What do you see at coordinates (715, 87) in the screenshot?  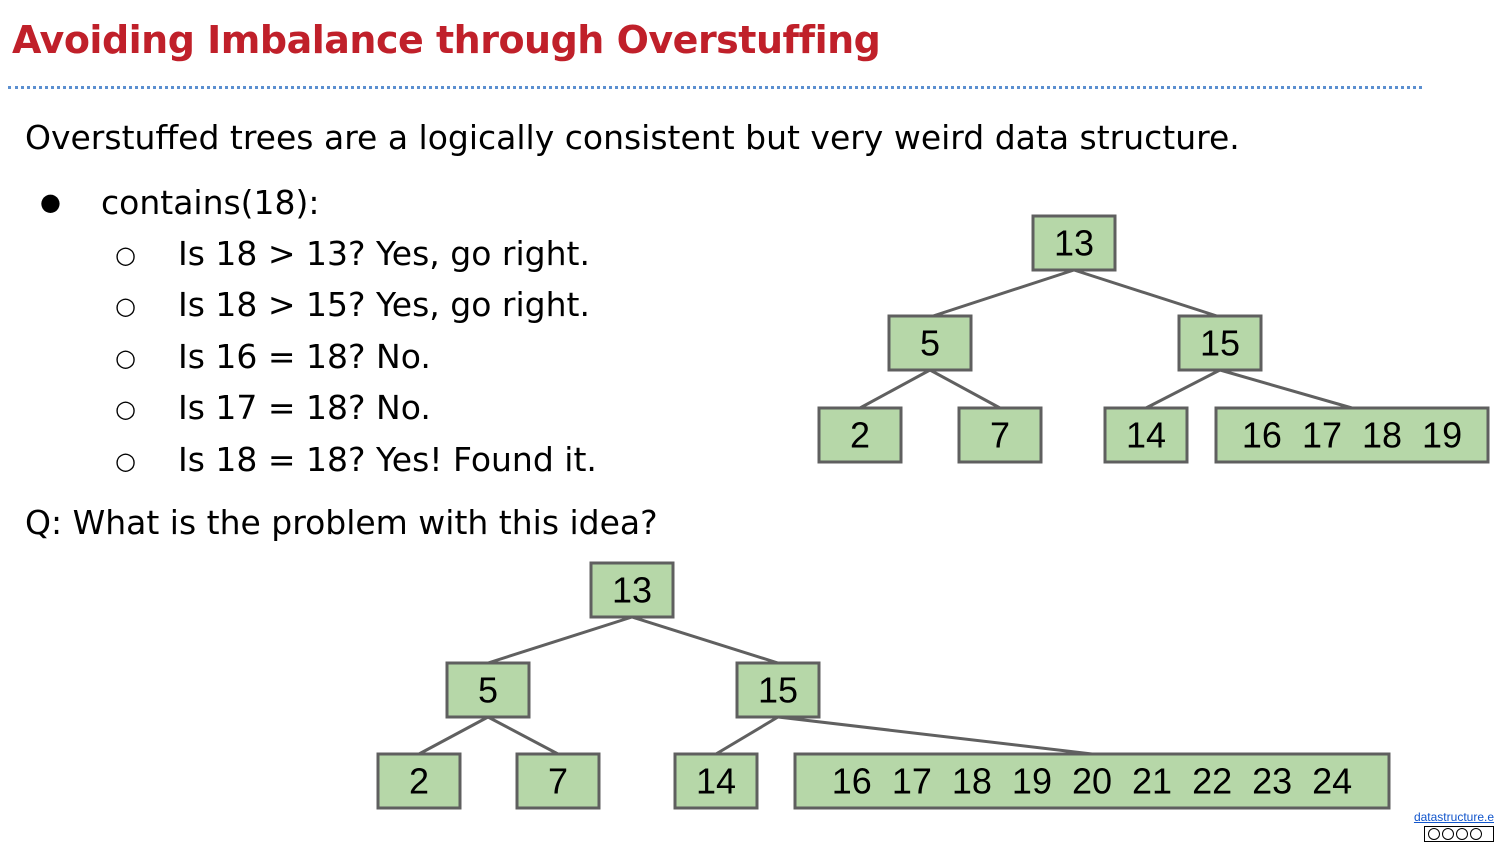 I see `title-divider` at bounding box center [715, 87].